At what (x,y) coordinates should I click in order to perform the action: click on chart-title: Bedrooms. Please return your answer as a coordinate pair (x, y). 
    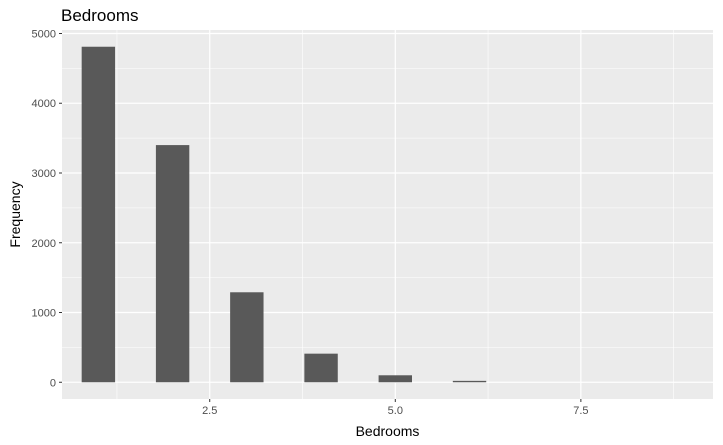
    Looking at the image, I should click on (100, 15).